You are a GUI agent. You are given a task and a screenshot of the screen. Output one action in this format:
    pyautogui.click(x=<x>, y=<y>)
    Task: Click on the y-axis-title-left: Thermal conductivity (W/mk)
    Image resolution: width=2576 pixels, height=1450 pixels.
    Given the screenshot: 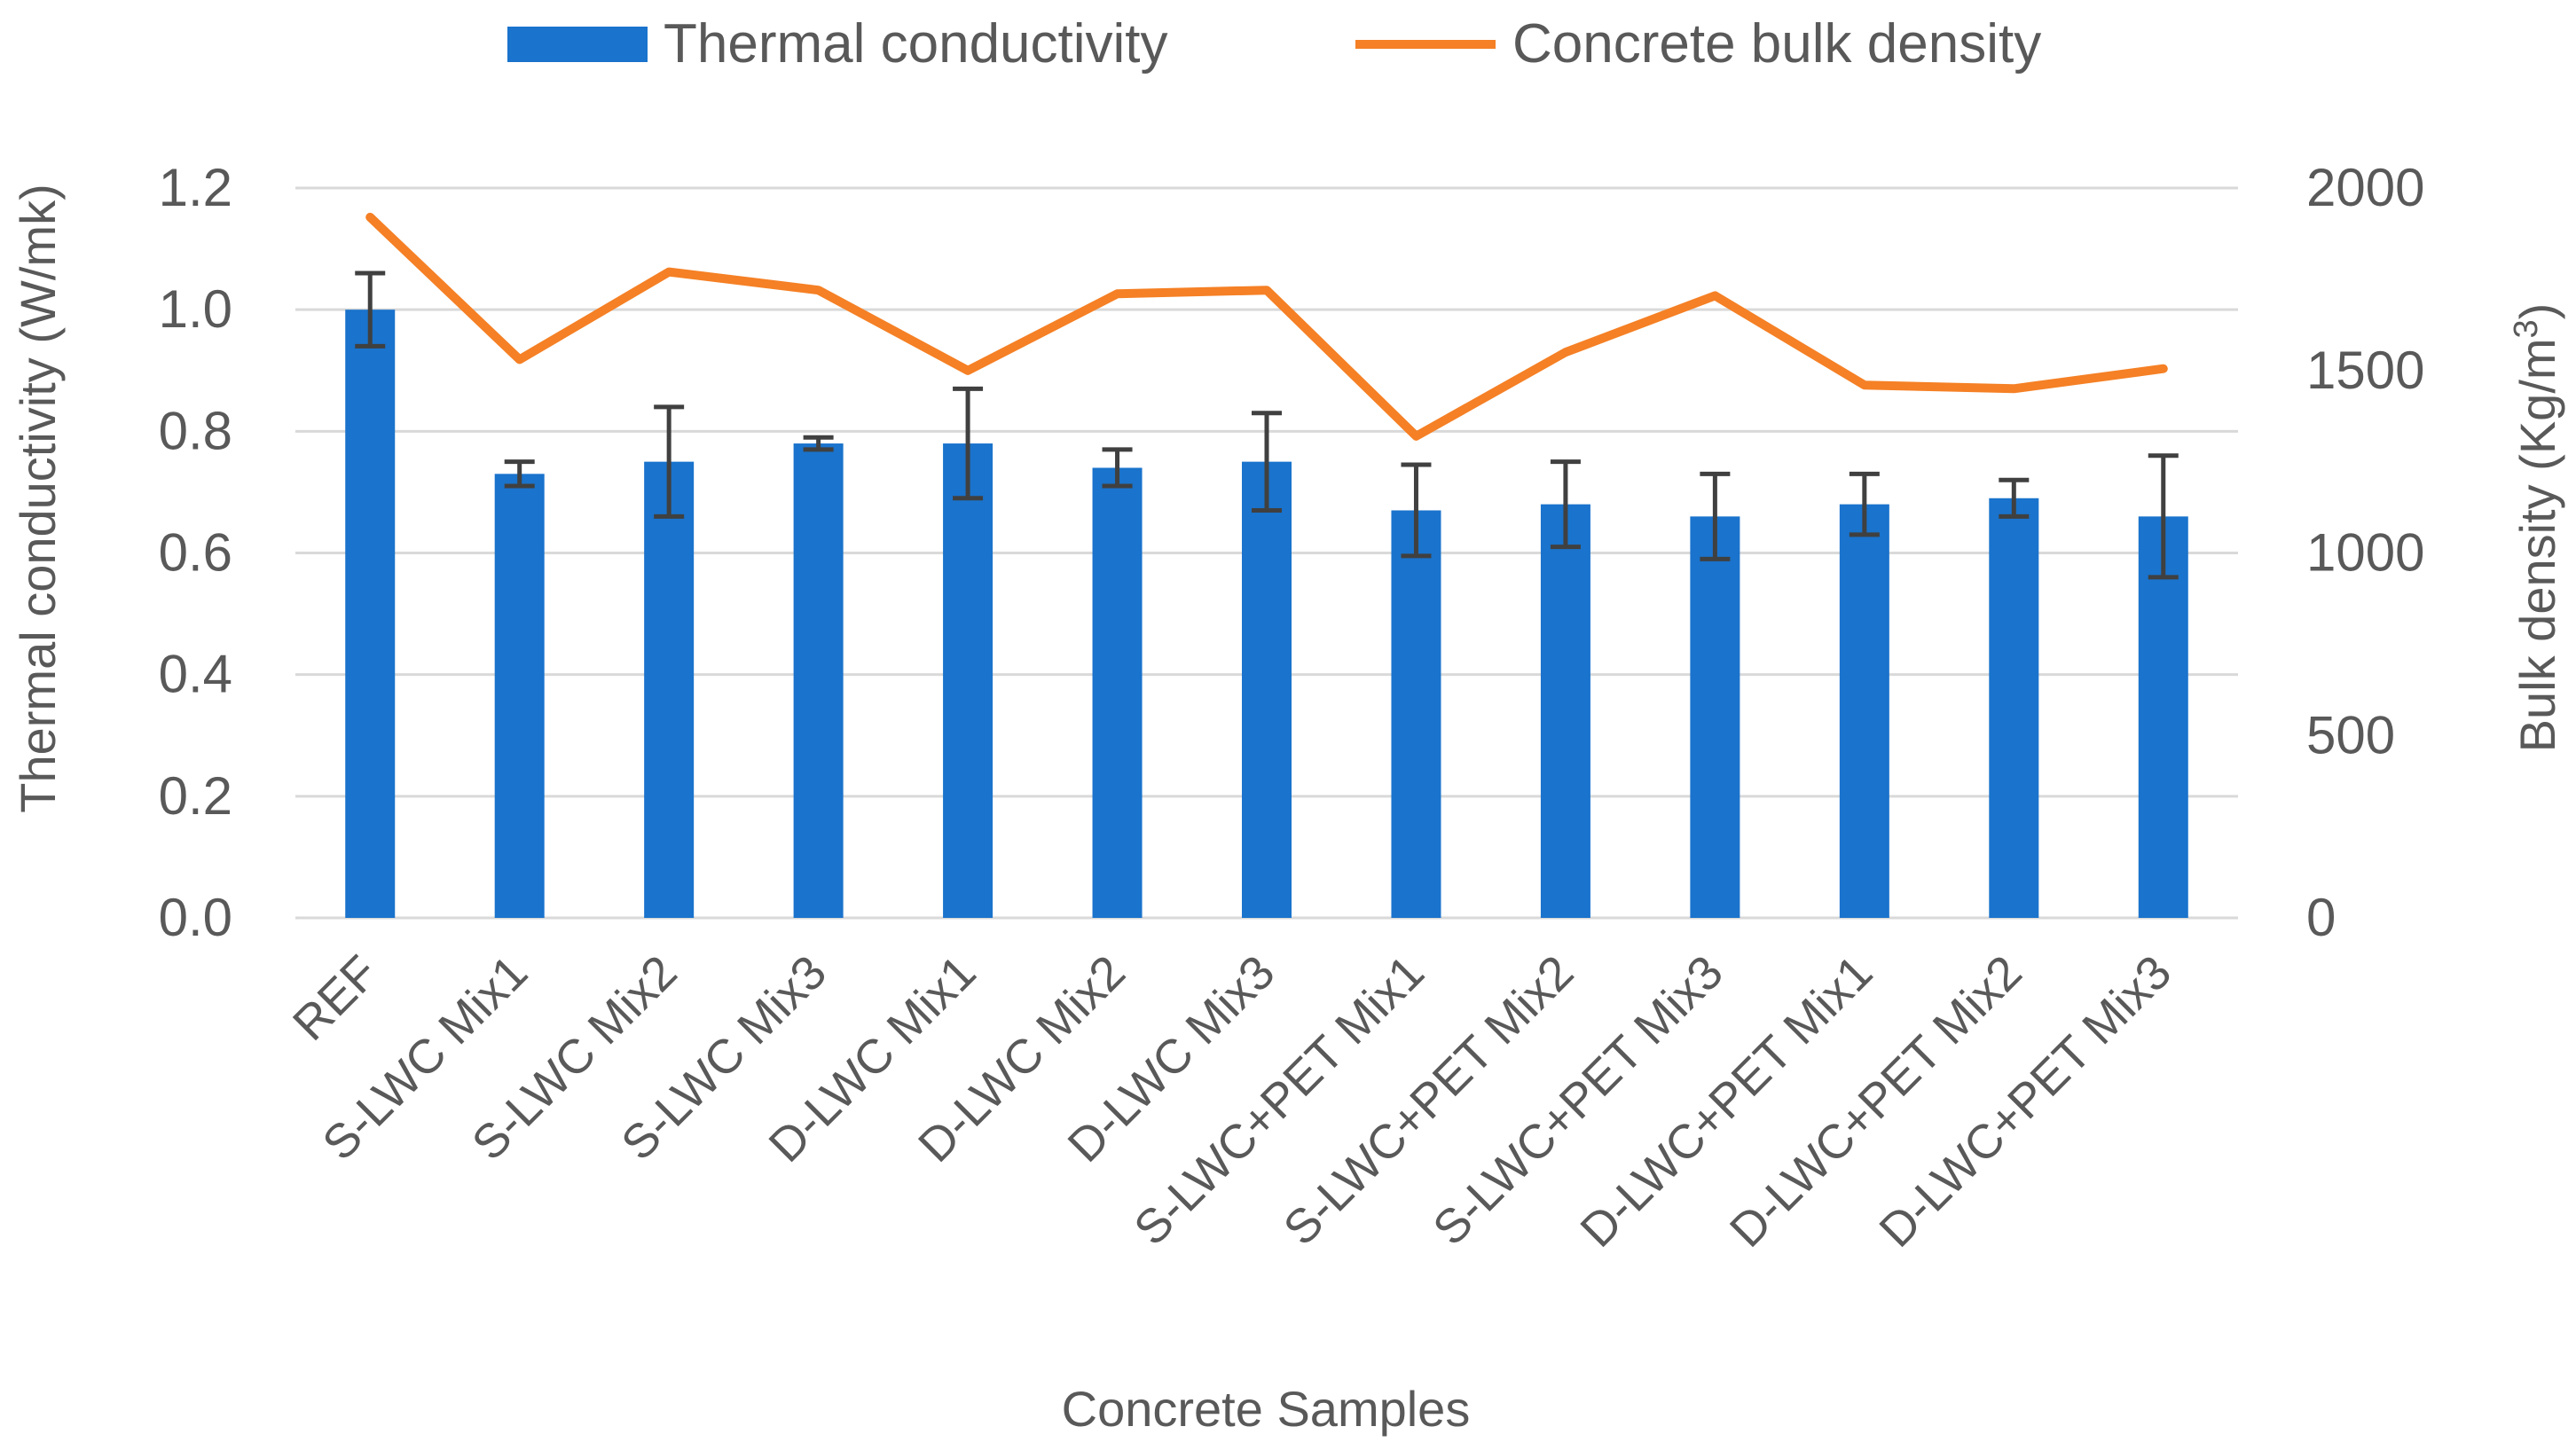 What is the action you would take?
    pyautogui.click(x=38, y=498)
    